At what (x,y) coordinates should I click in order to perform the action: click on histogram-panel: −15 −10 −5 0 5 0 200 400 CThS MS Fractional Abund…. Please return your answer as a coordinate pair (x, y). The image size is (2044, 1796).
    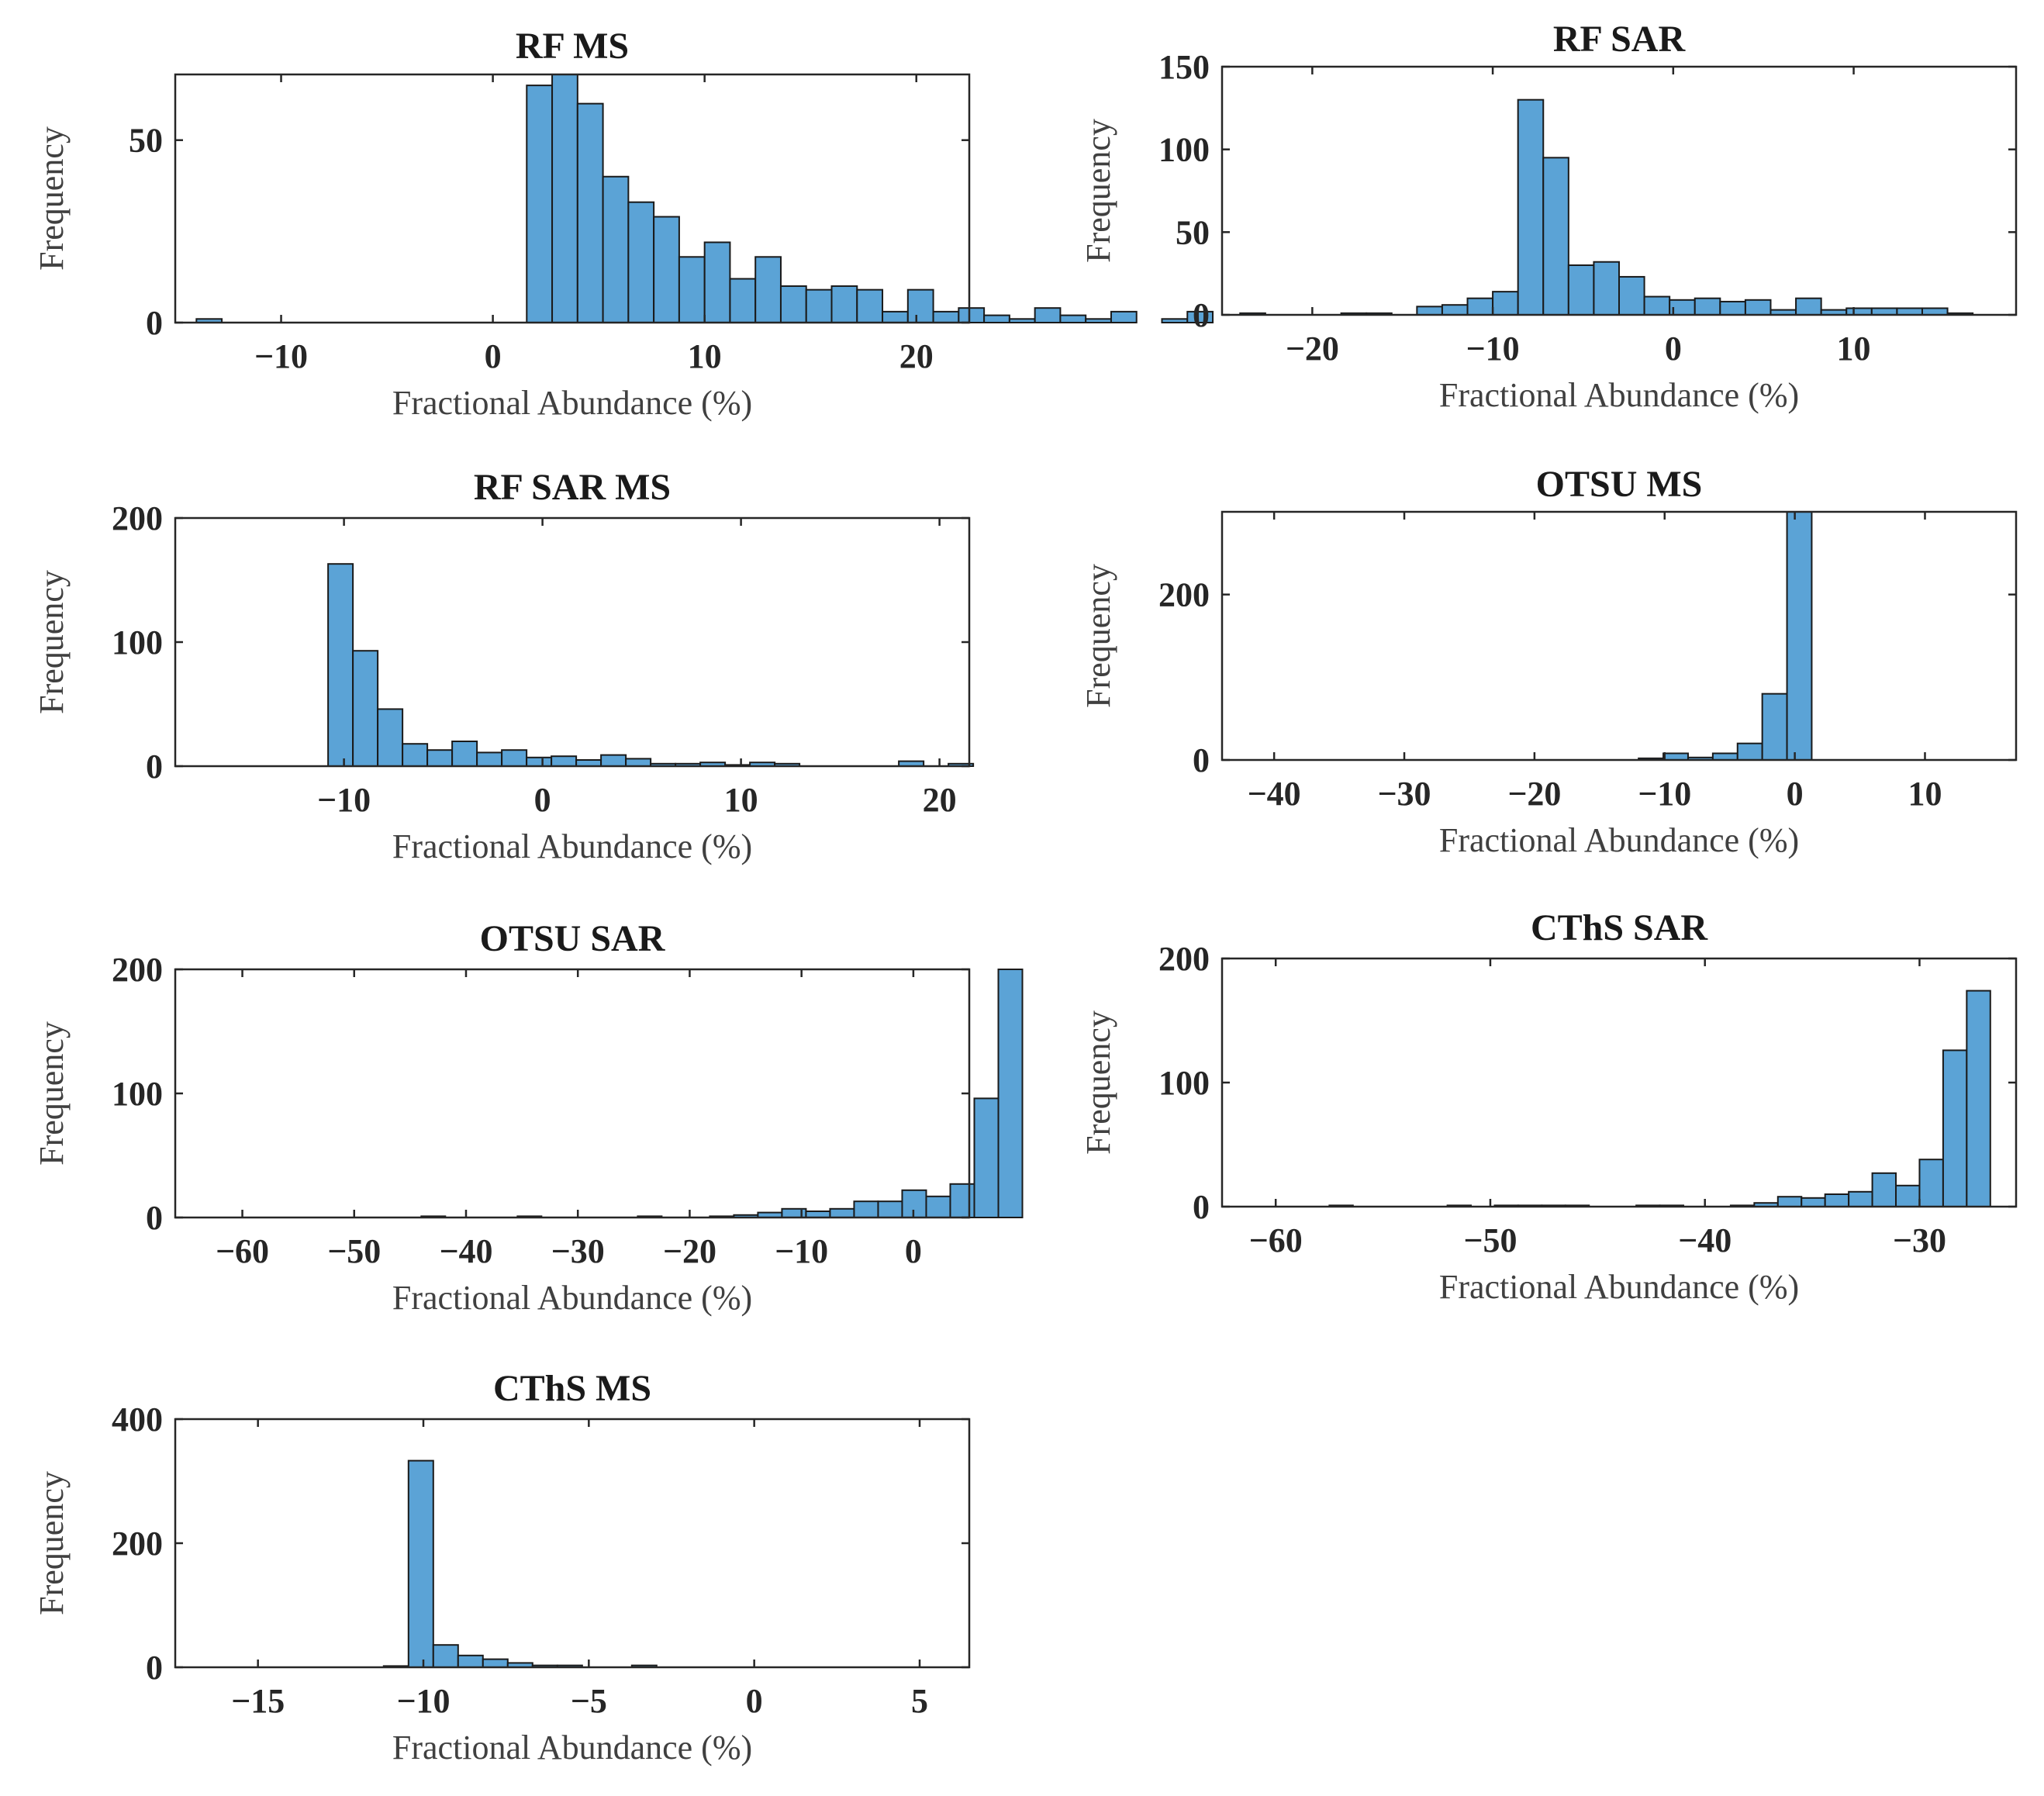
    Looking at the image, I should click on (502, 1567).